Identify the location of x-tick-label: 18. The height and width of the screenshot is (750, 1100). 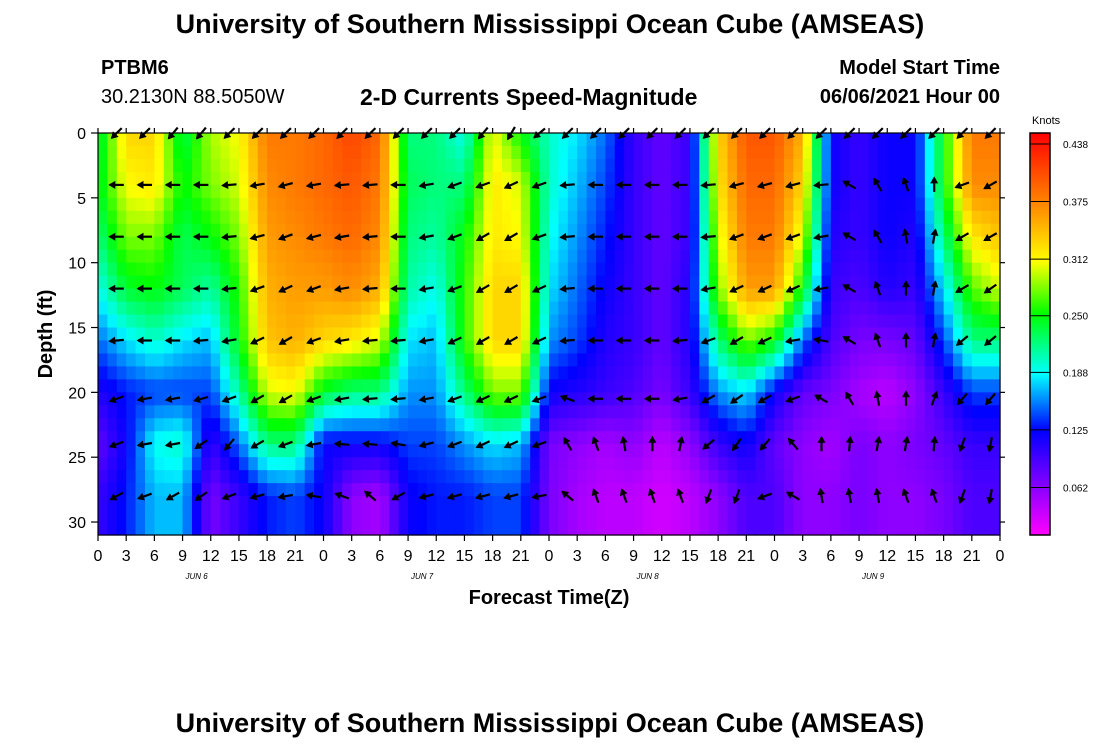
(944, 556).